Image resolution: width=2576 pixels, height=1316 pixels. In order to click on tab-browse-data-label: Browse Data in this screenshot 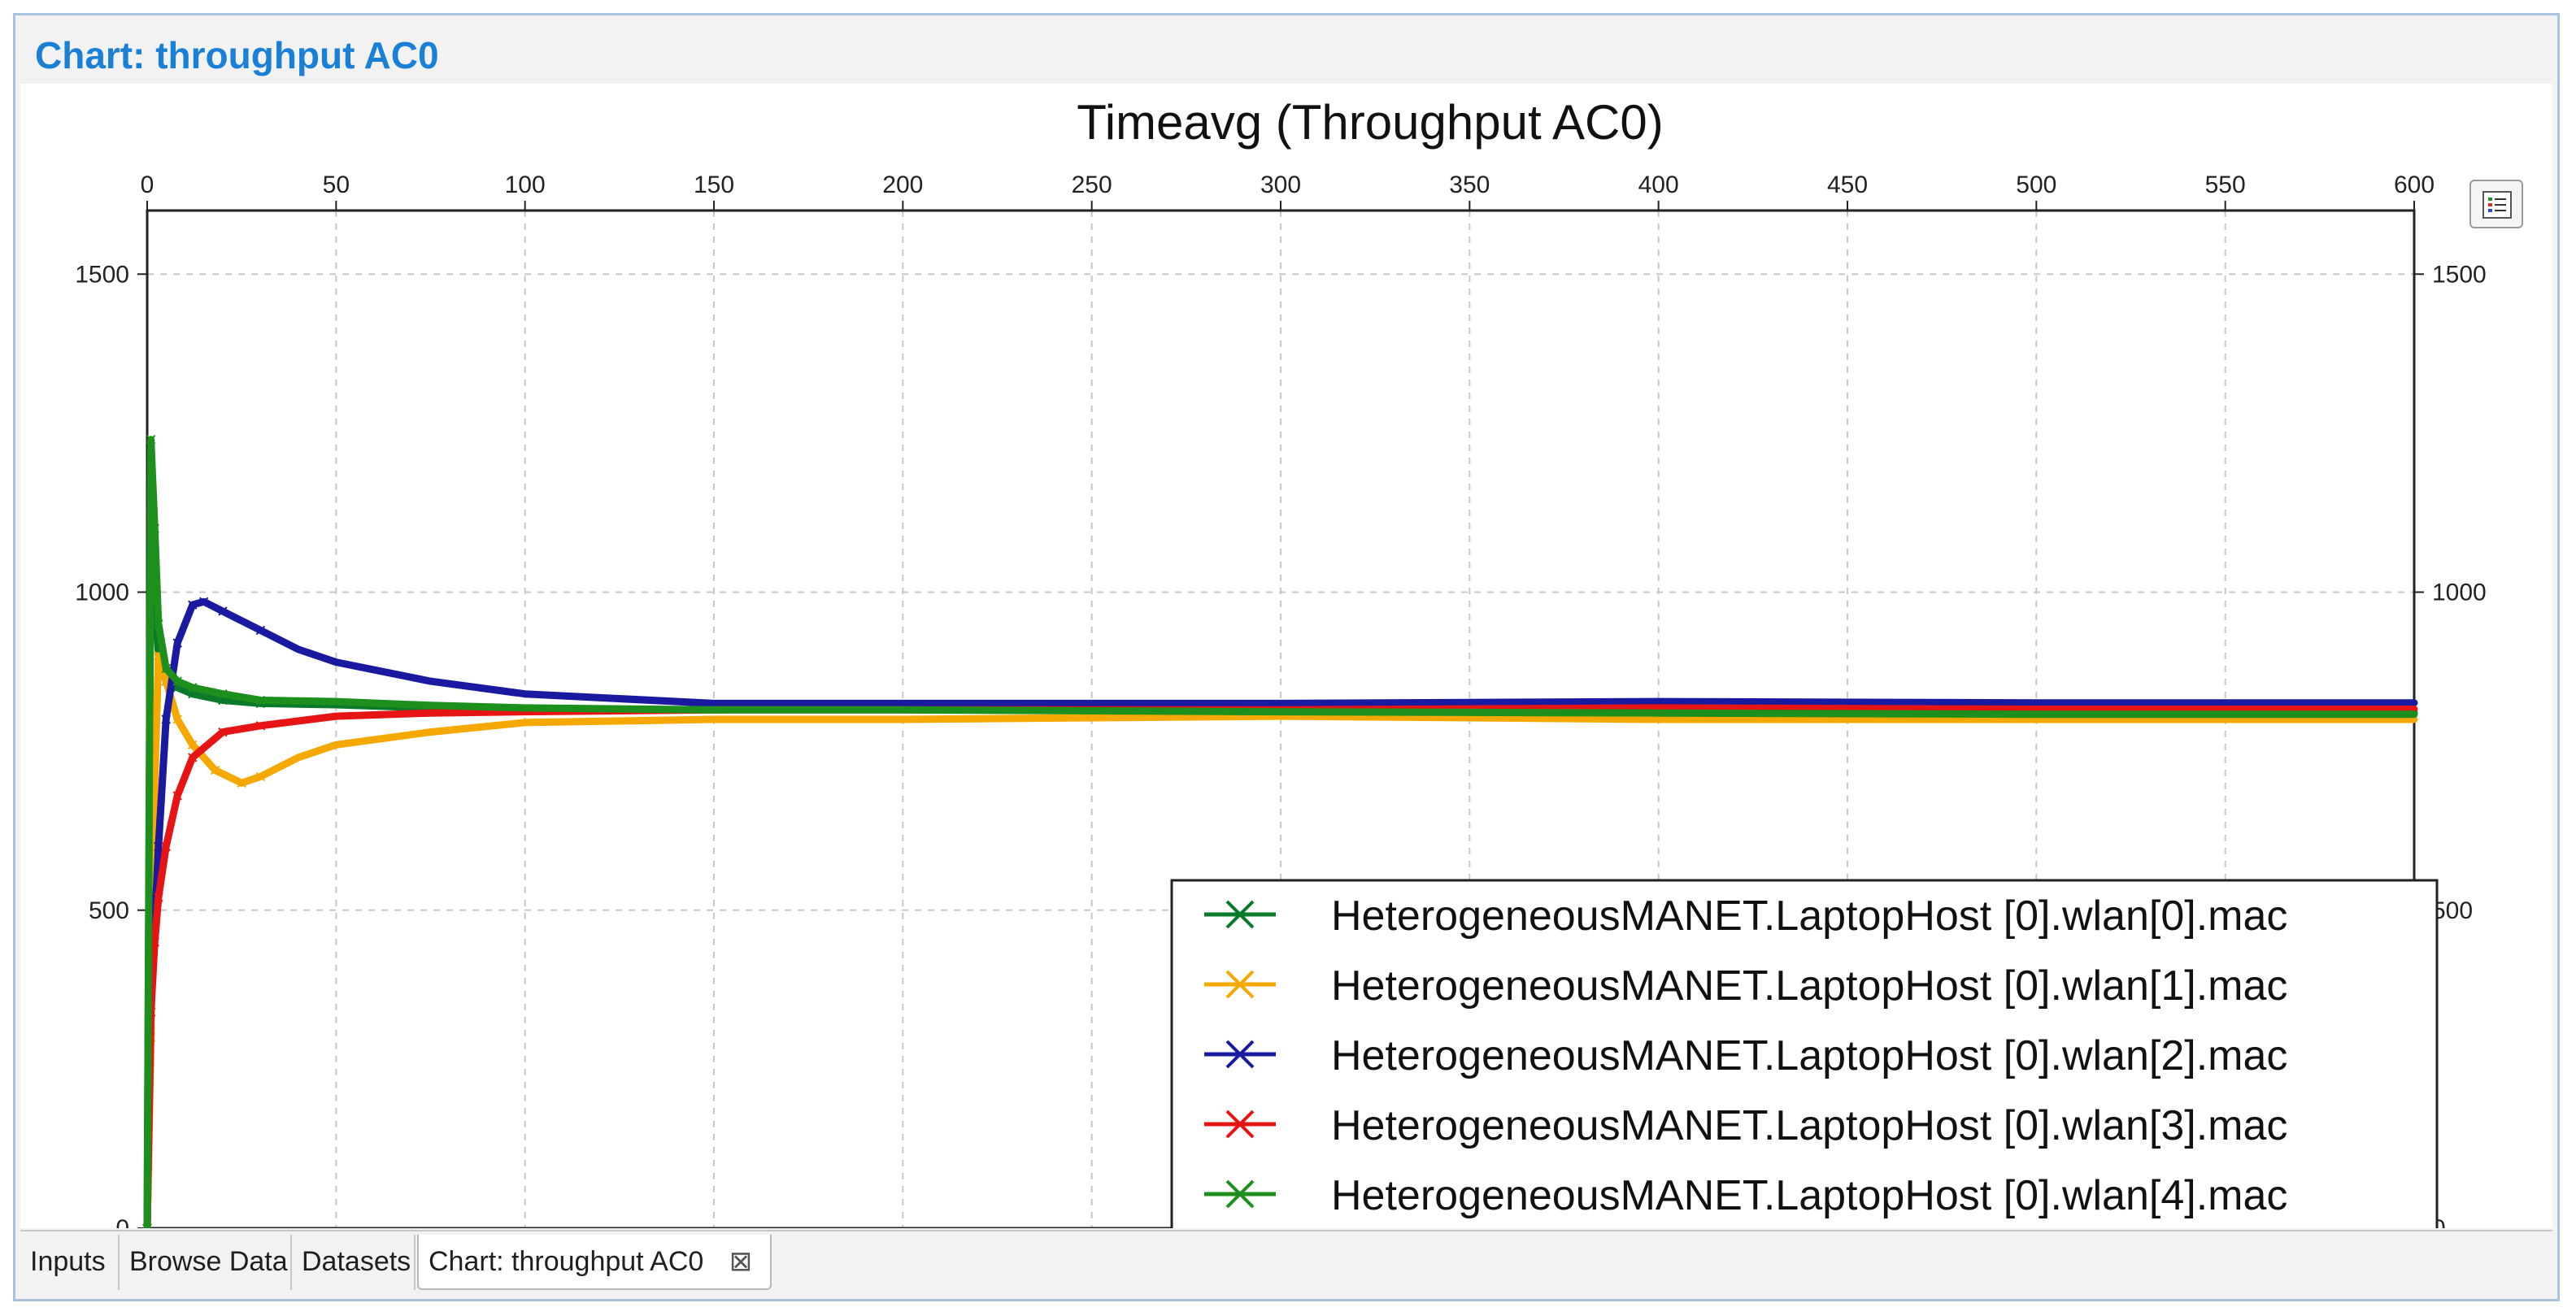, I will do `click(209, 1261)`.